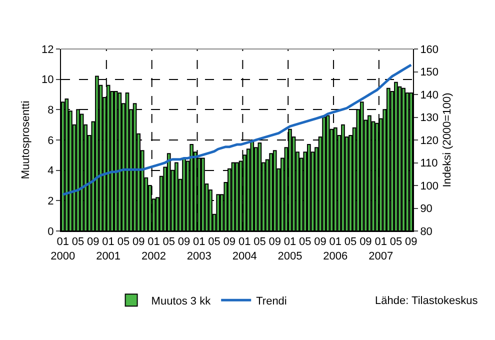 The image size is (495, 340). What do you see at coordinates (48, 50) in the screenshot?
I see `y-tick-label: 12` at bounding box center [48, 50].